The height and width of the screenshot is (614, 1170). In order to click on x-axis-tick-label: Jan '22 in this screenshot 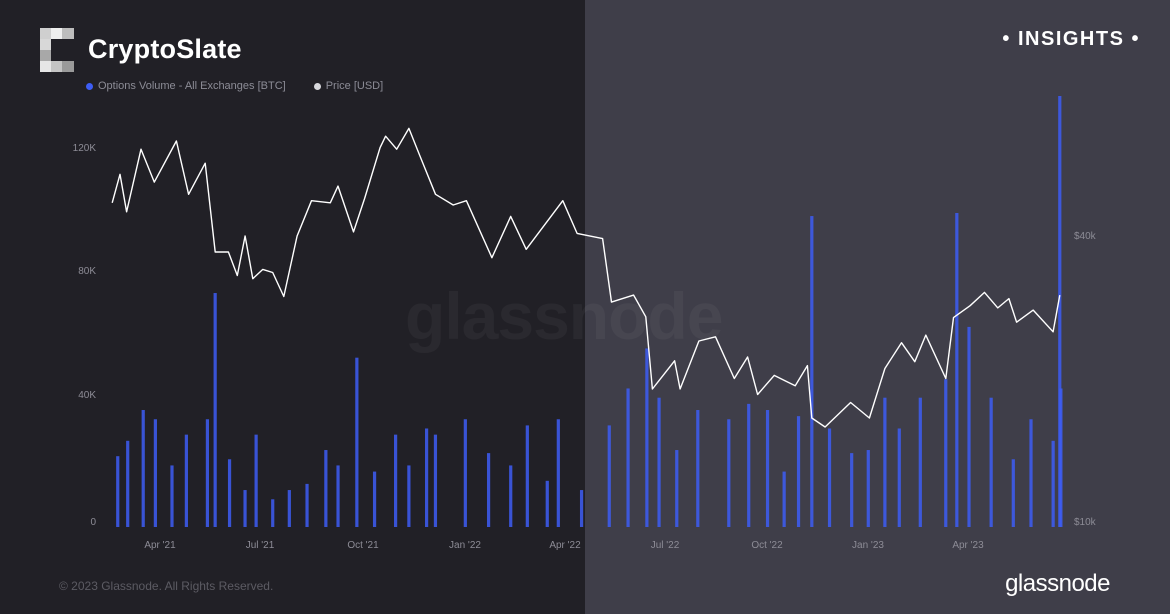, I will do `click(465, 545)`.